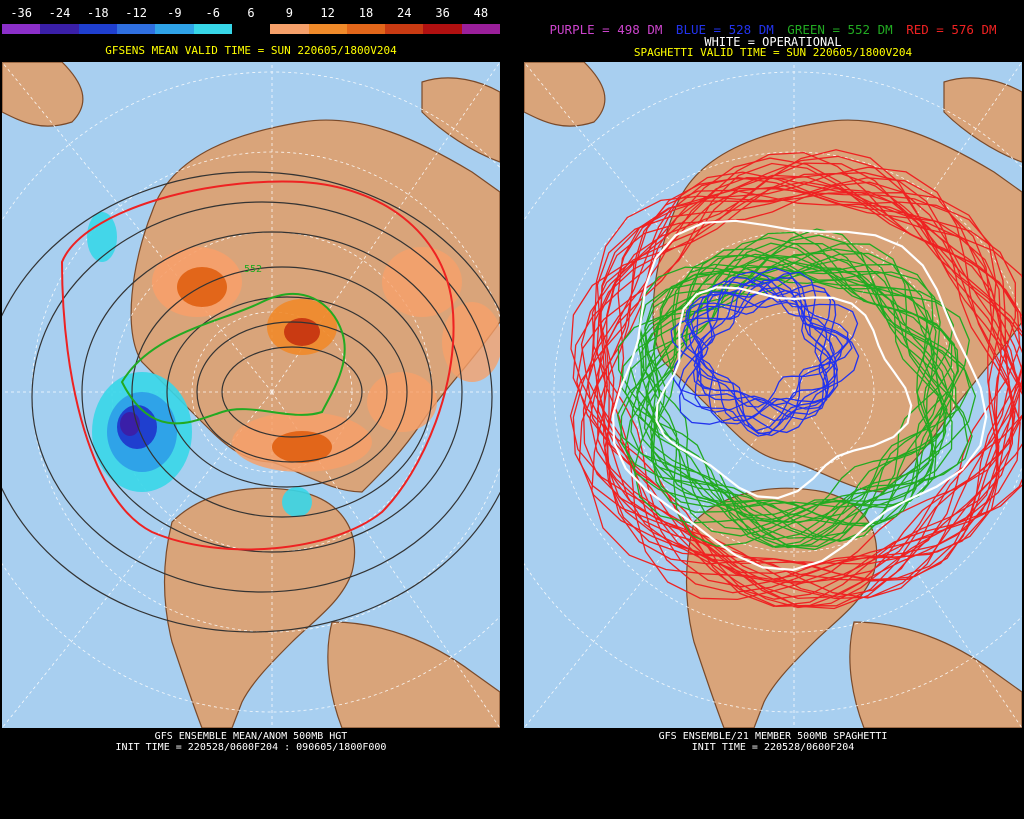 This screenshot has width=1024, height=819. Describe the element at coordinates (253, 269) in the screenshot. I see `contour-label-552: 552` at that location.